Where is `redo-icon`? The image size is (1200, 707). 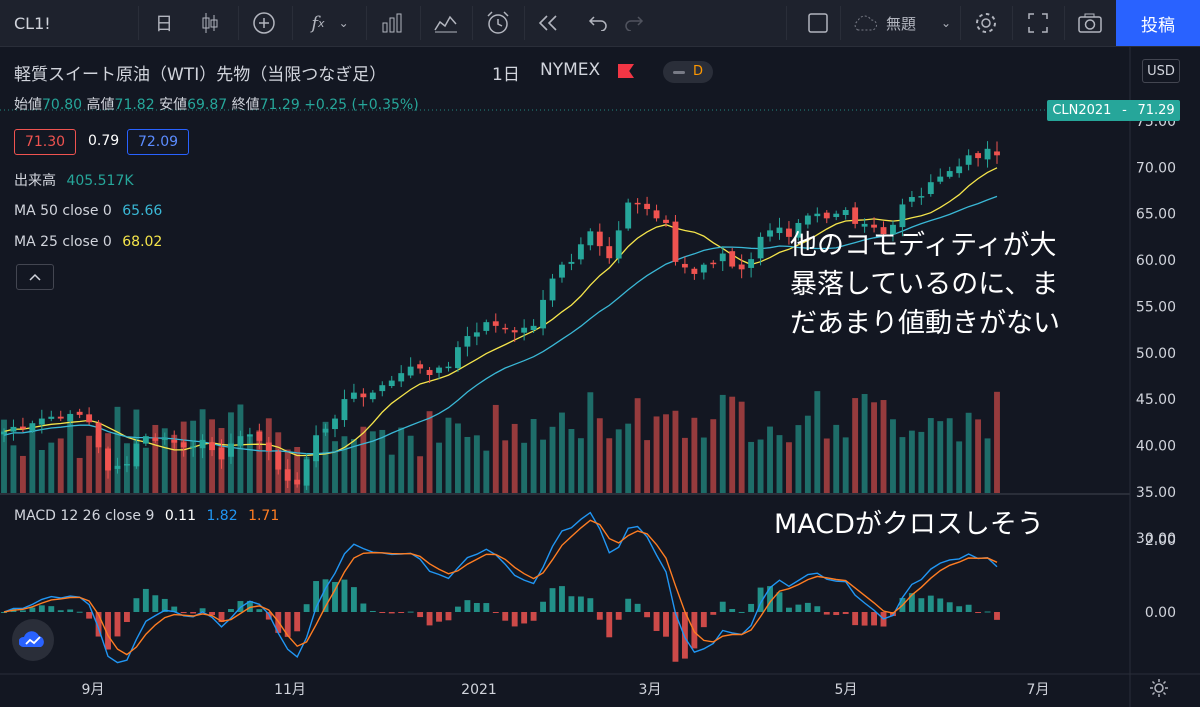
redo-icon is located at coordinates (634, 23).